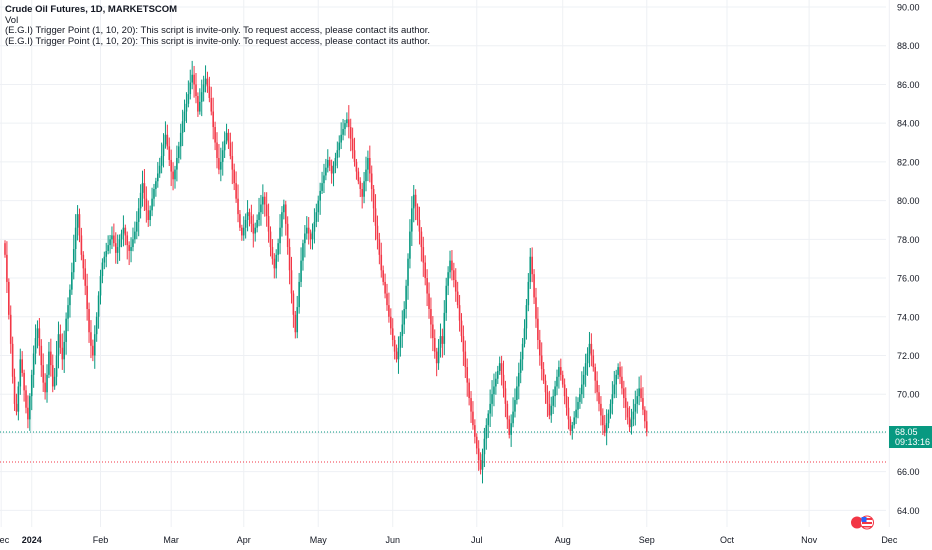 Image resolution: width=932 pixels, height=550 pixels. Describe the element at coordinates (91, 9) in the screenshot. I see `symbol-title: Crude Oil Futures, 1D, MARKETSCOM` at that location.